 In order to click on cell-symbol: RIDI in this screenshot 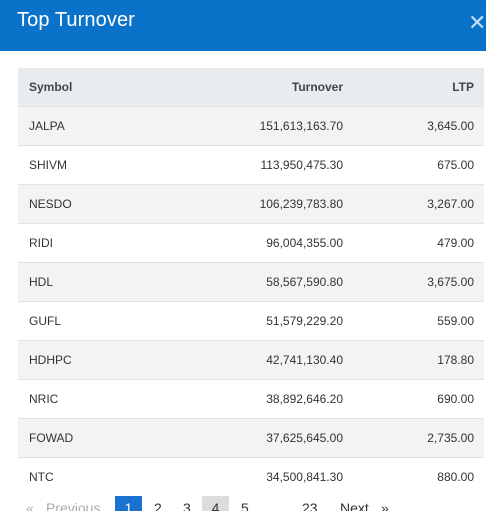, I will do `click(41, 242)`.